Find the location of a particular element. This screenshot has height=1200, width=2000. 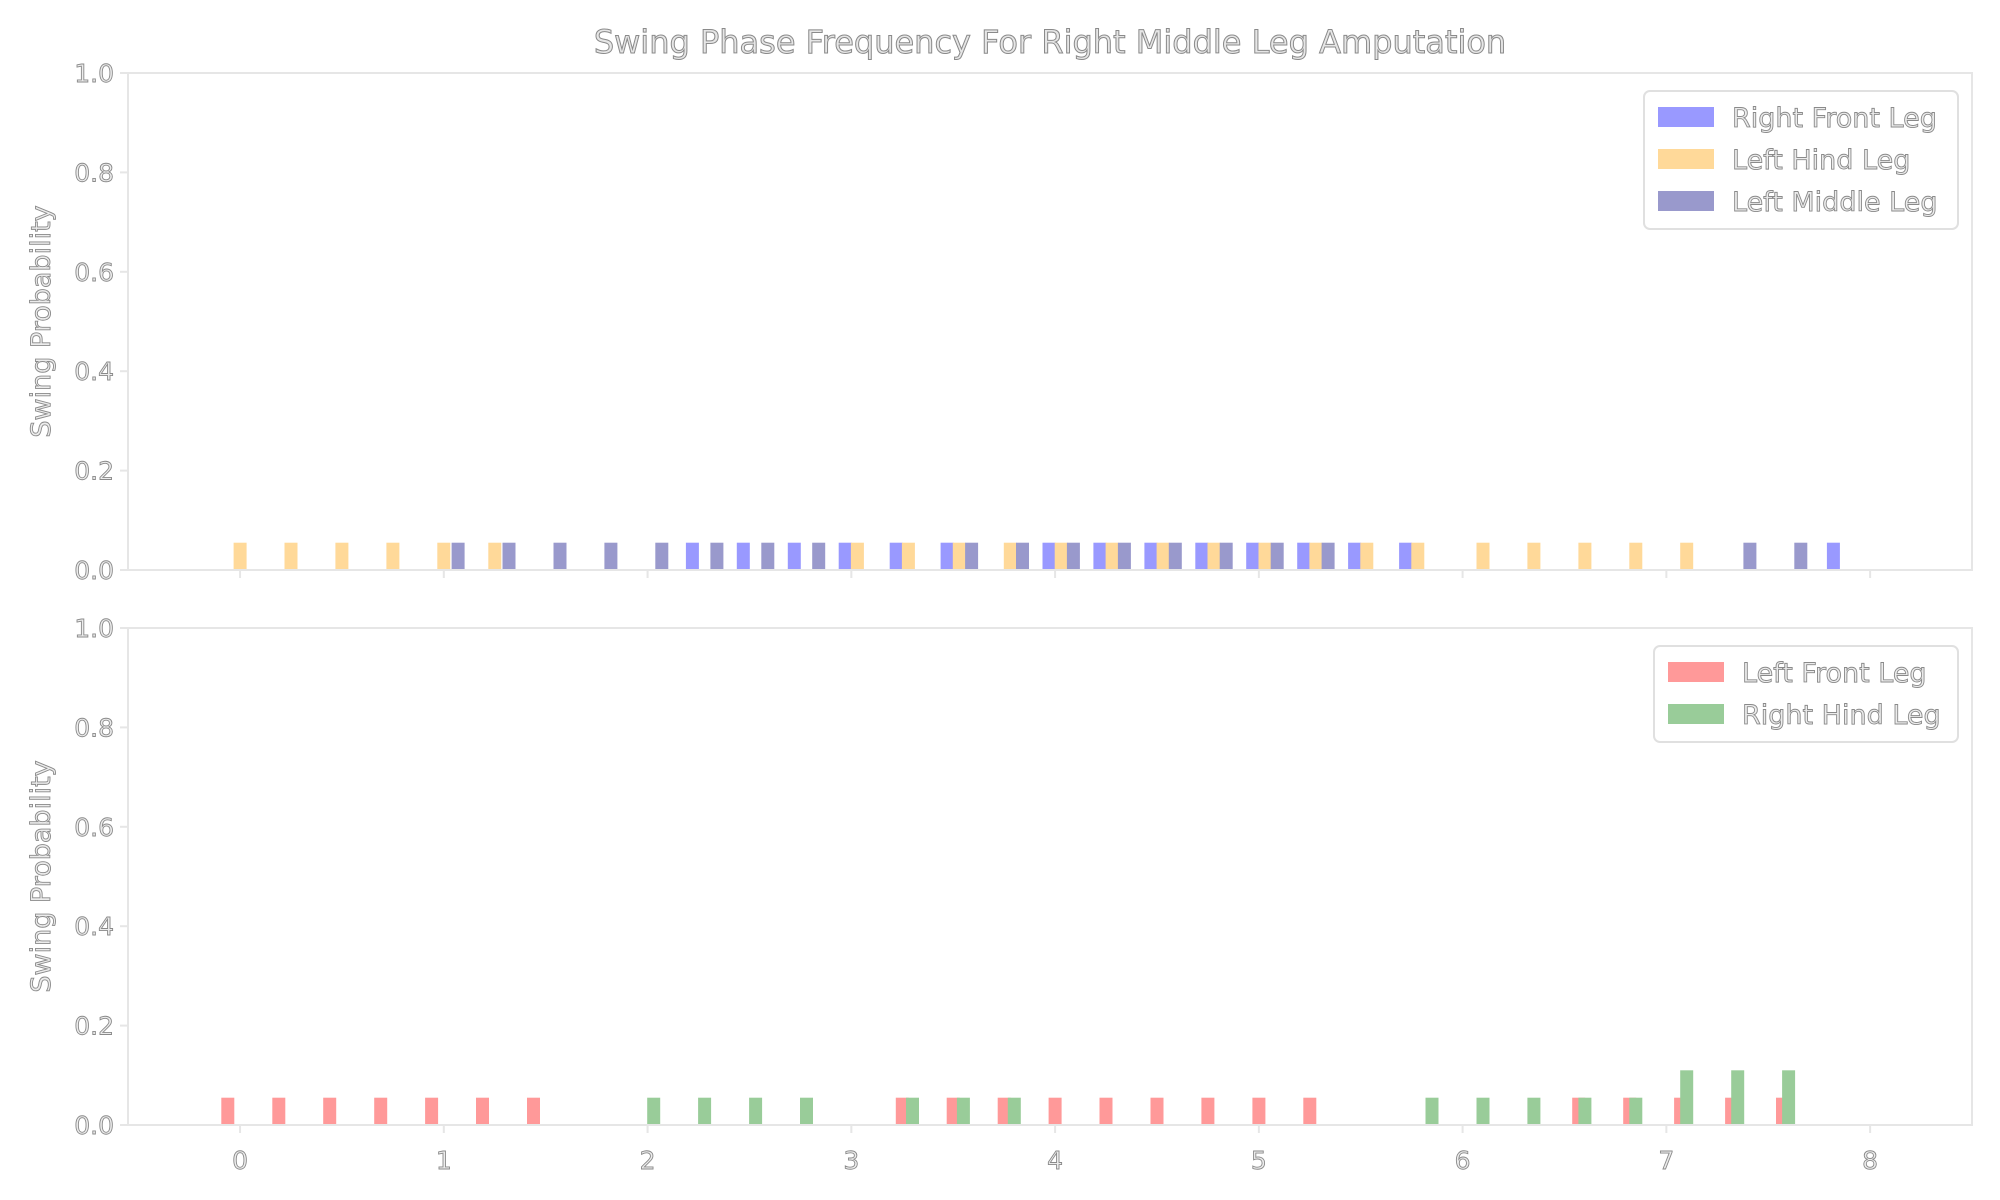

series-right-front-leg is located at coordinates (1262, 556).